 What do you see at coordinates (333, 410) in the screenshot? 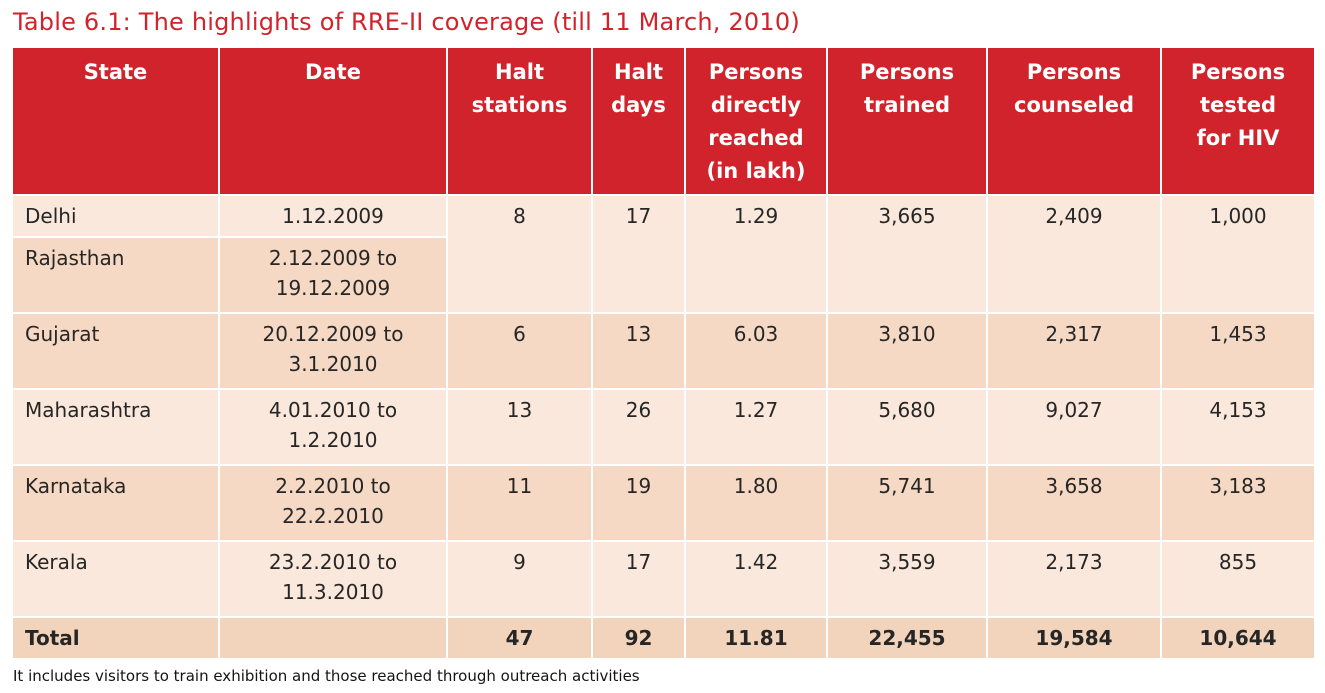
I see `date-line: 4.01.2010 to` at bounding box center [333, 410].